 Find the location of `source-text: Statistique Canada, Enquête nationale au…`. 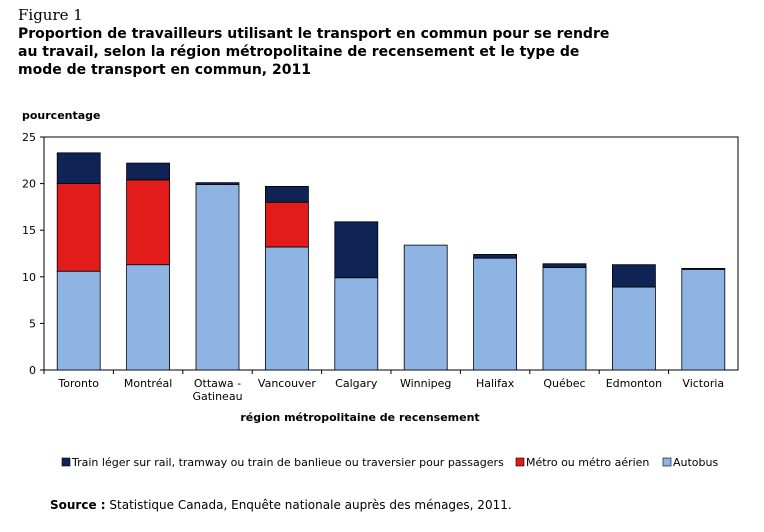

source-text: Statistique Canada, Enquête nationale au… is located at coordinates (308, 505).